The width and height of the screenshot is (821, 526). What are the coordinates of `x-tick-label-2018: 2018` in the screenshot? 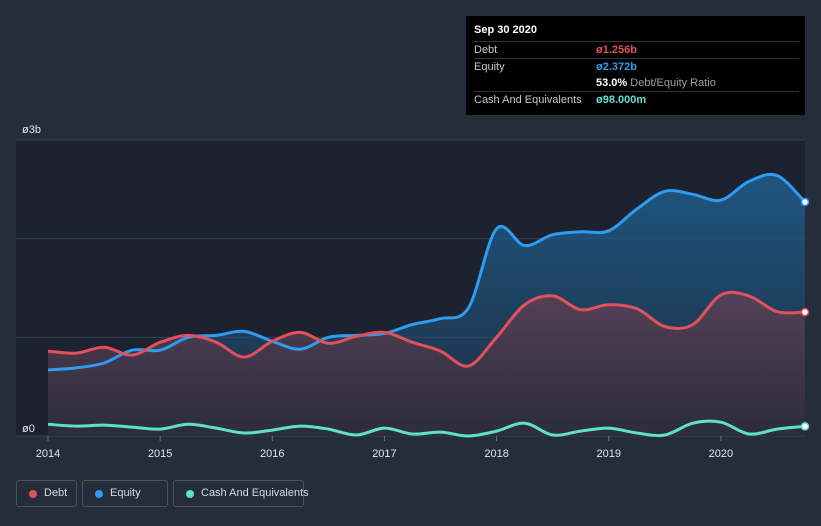 It's located at (496, 454).